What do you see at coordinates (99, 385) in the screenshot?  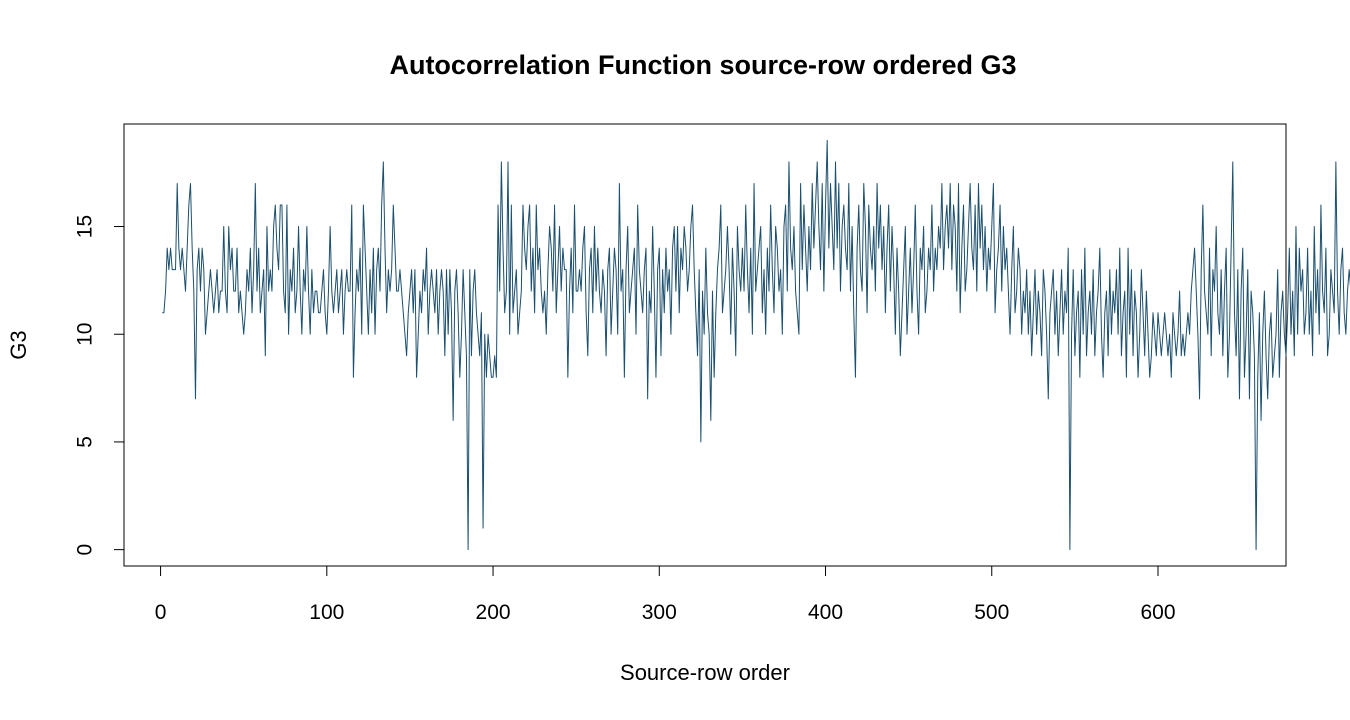 I see `y-axis: 0 5 10 15` at bounding box center [99, 385].